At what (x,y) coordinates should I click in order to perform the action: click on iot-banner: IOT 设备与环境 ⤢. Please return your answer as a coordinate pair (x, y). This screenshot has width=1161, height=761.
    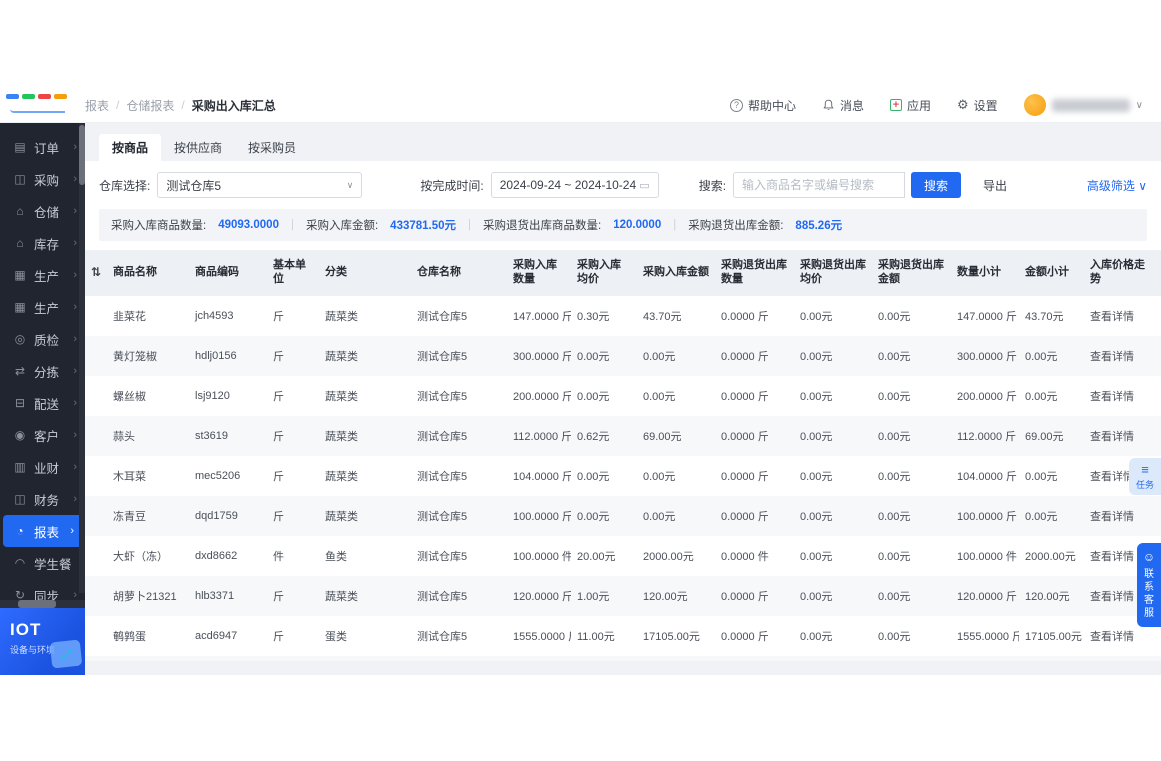
    Looking at the image, I should click on (42, 641).